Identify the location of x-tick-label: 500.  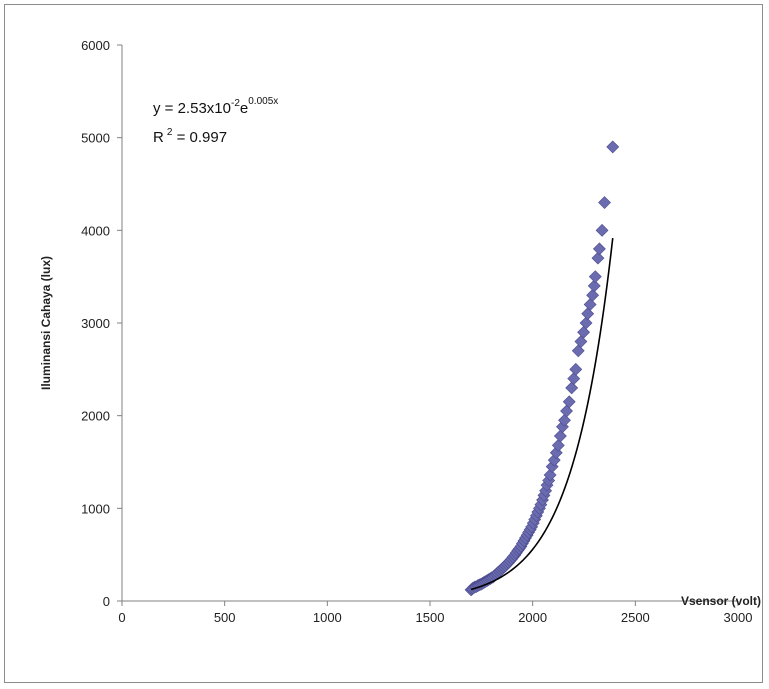
(225, 617).